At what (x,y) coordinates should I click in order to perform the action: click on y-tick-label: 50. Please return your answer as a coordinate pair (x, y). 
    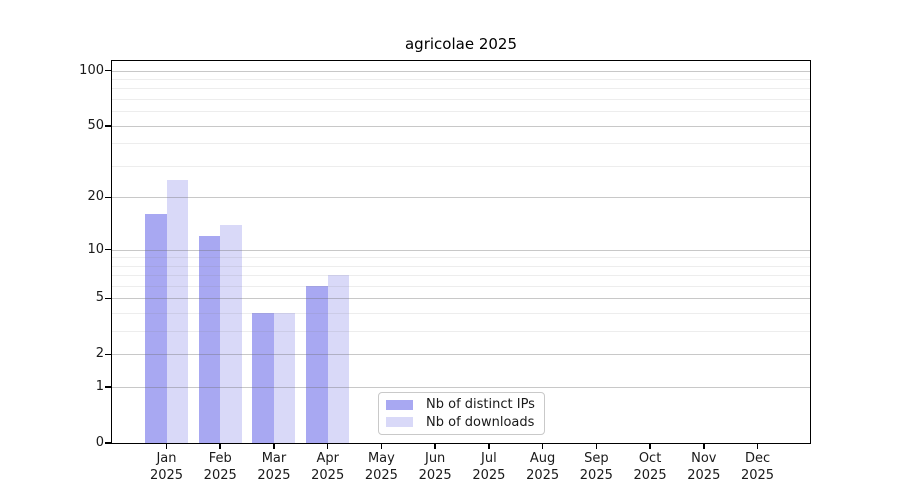
    Looking at the image, I should click on (95, 125).